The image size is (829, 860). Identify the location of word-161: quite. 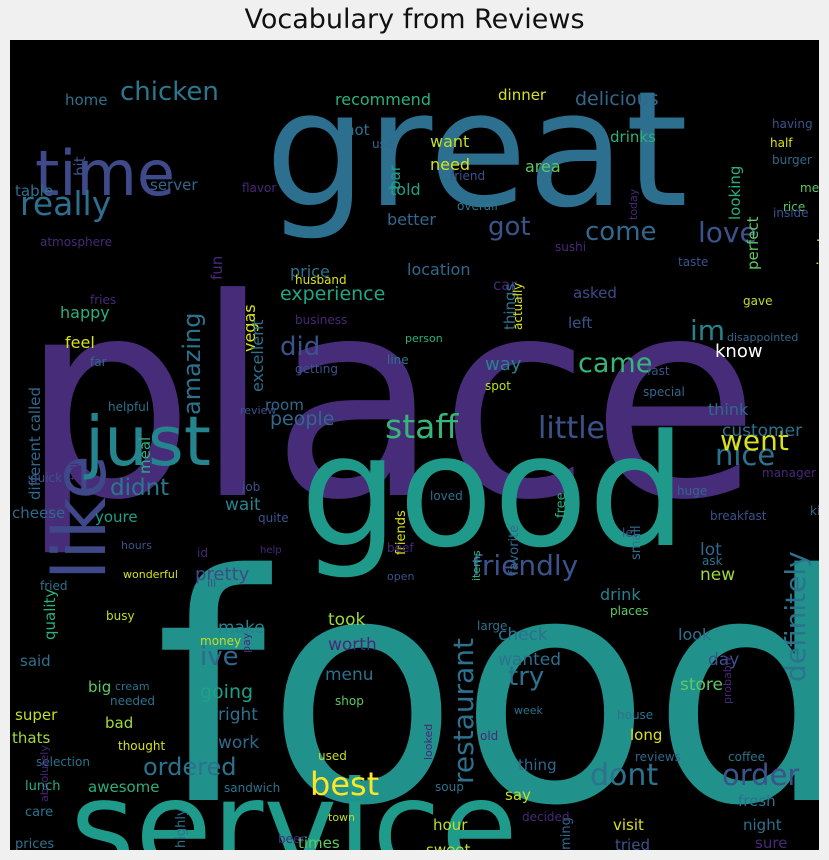
(273, 518).